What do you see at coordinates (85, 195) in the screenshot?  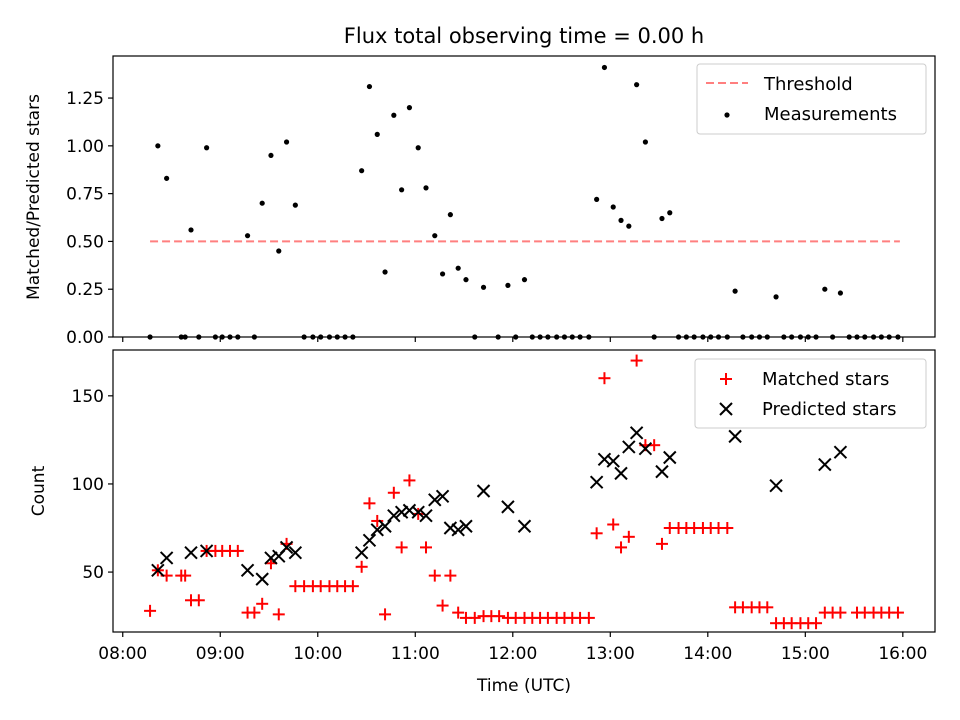 I see `top-y-tick-label: 0.75` at bounding box center [85, 195].